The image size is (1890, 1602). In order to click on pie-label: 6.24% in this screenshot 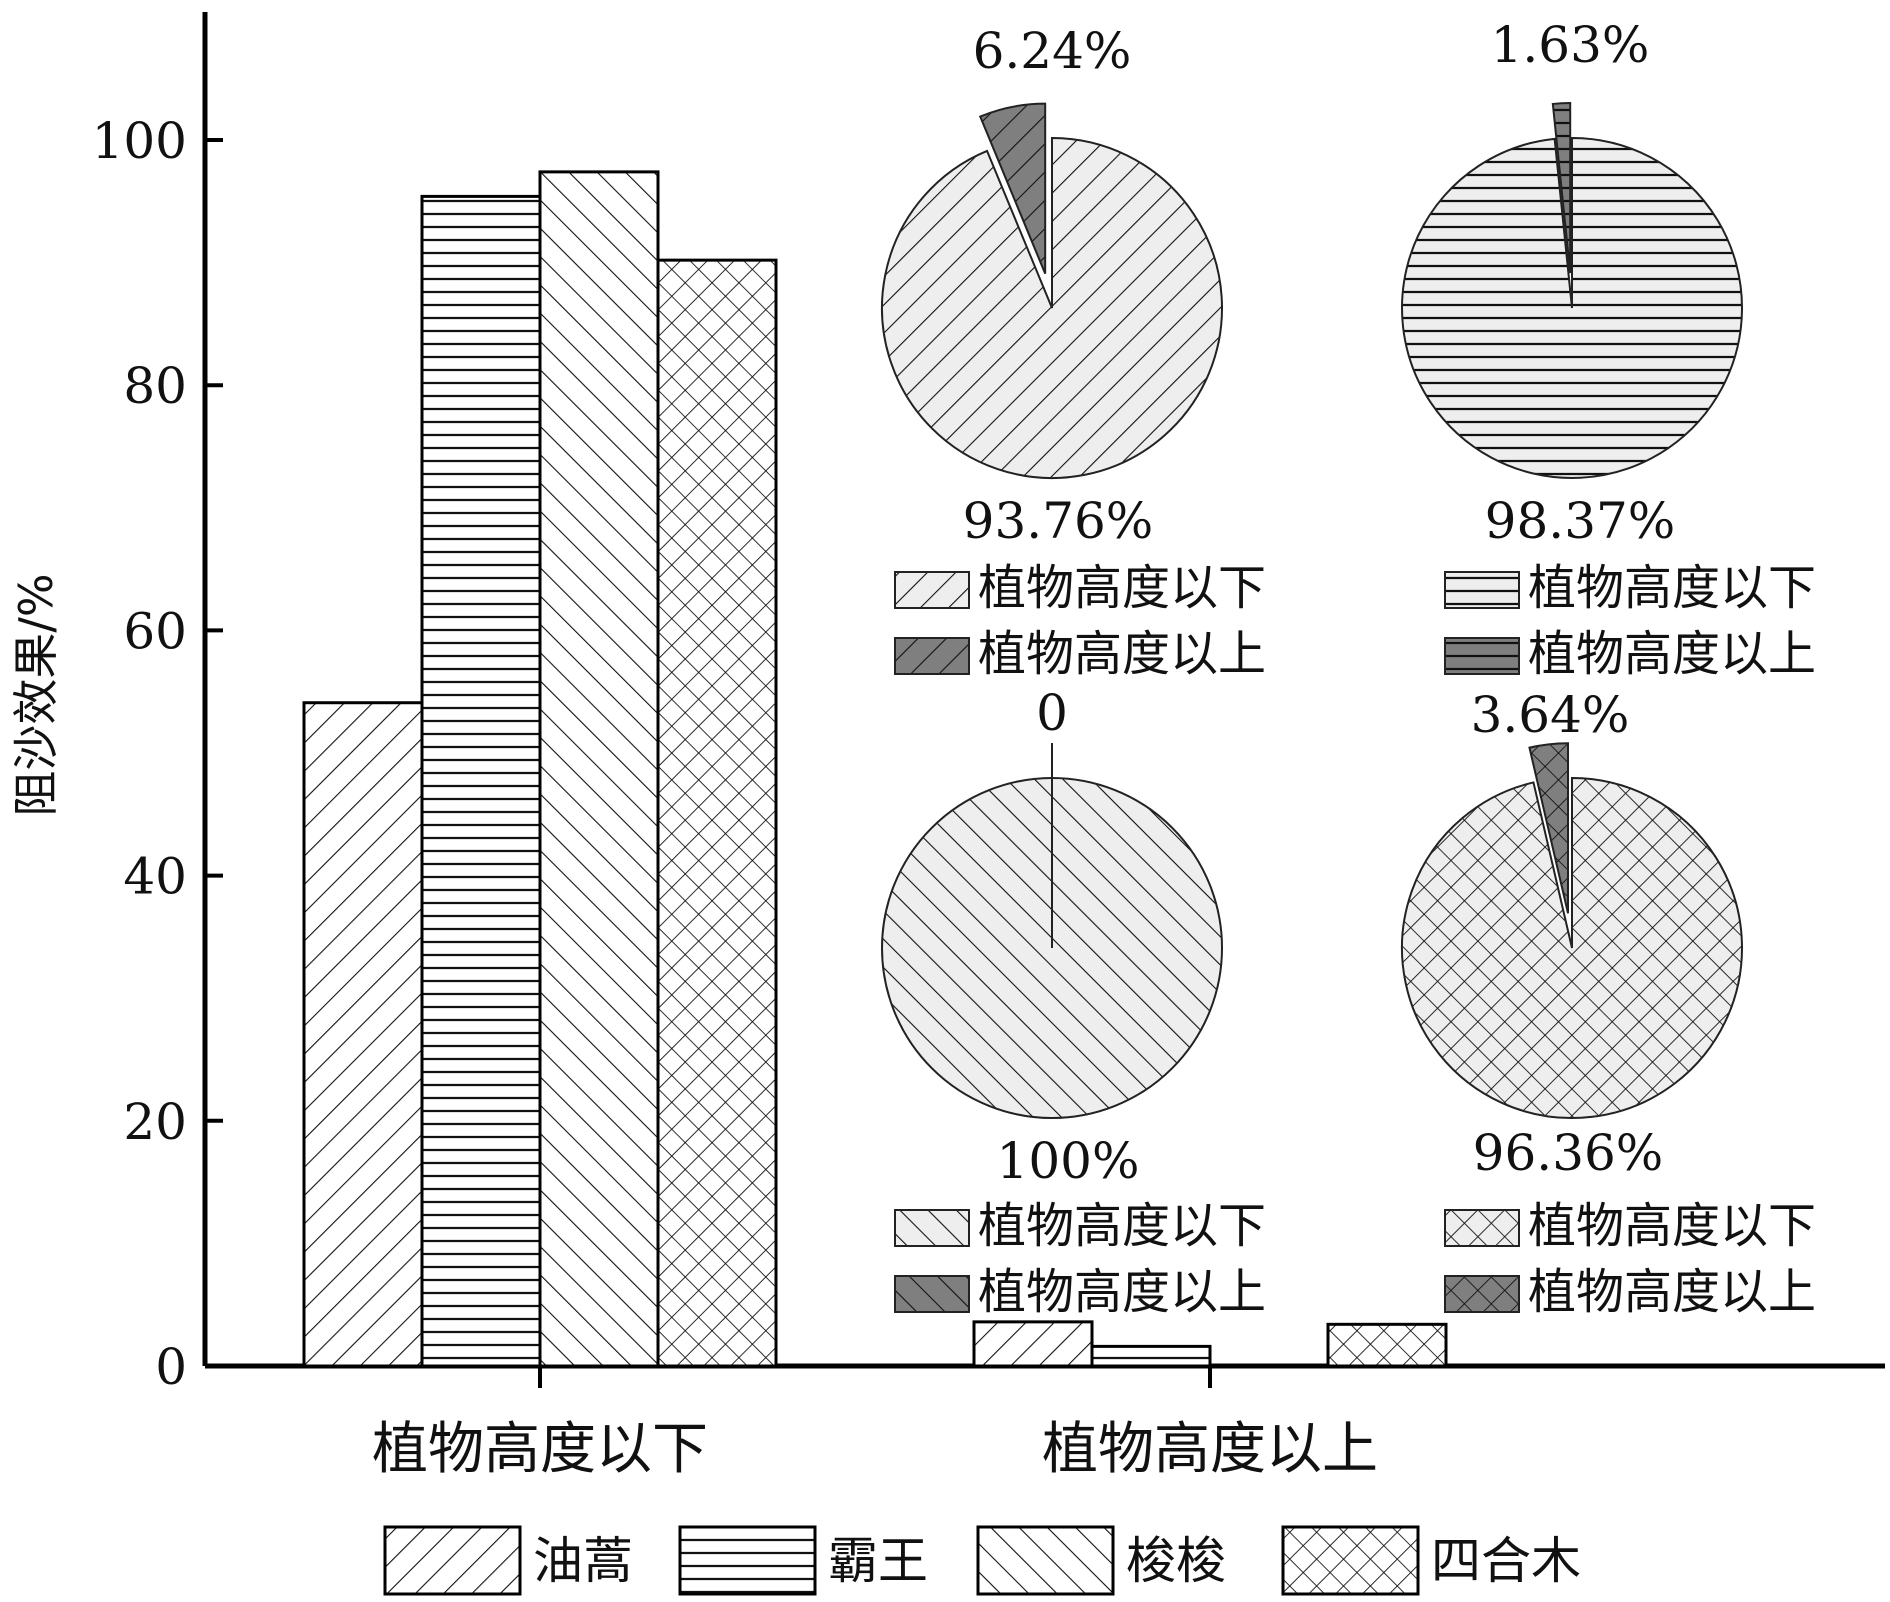, I will do `click(1052, 51)`.